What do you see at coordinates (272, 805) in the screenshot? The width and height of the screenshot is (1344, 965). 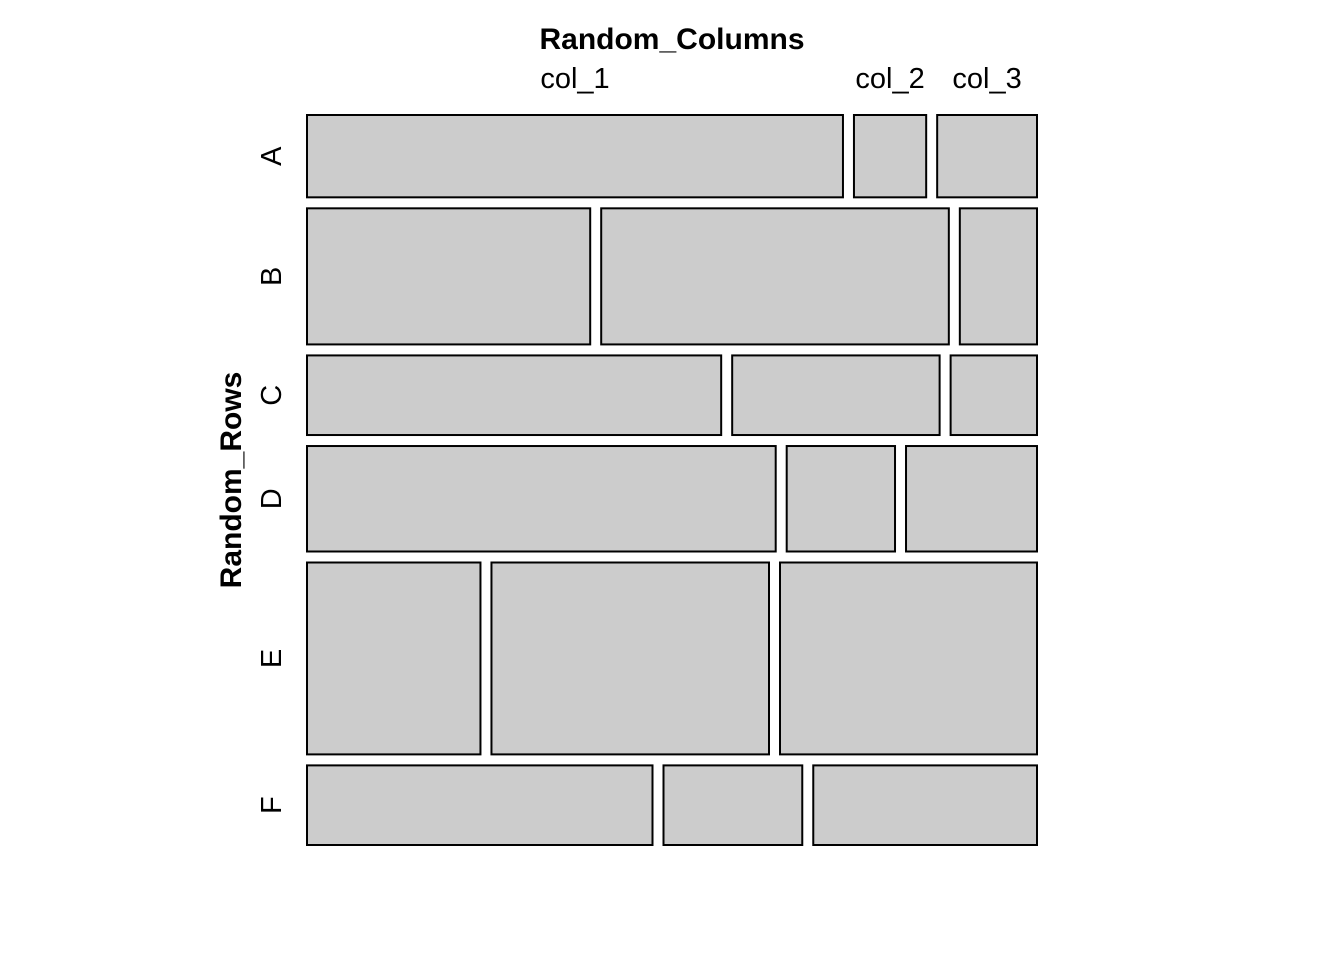 I see `row-label-F: F` at bounding box center [272, 805].